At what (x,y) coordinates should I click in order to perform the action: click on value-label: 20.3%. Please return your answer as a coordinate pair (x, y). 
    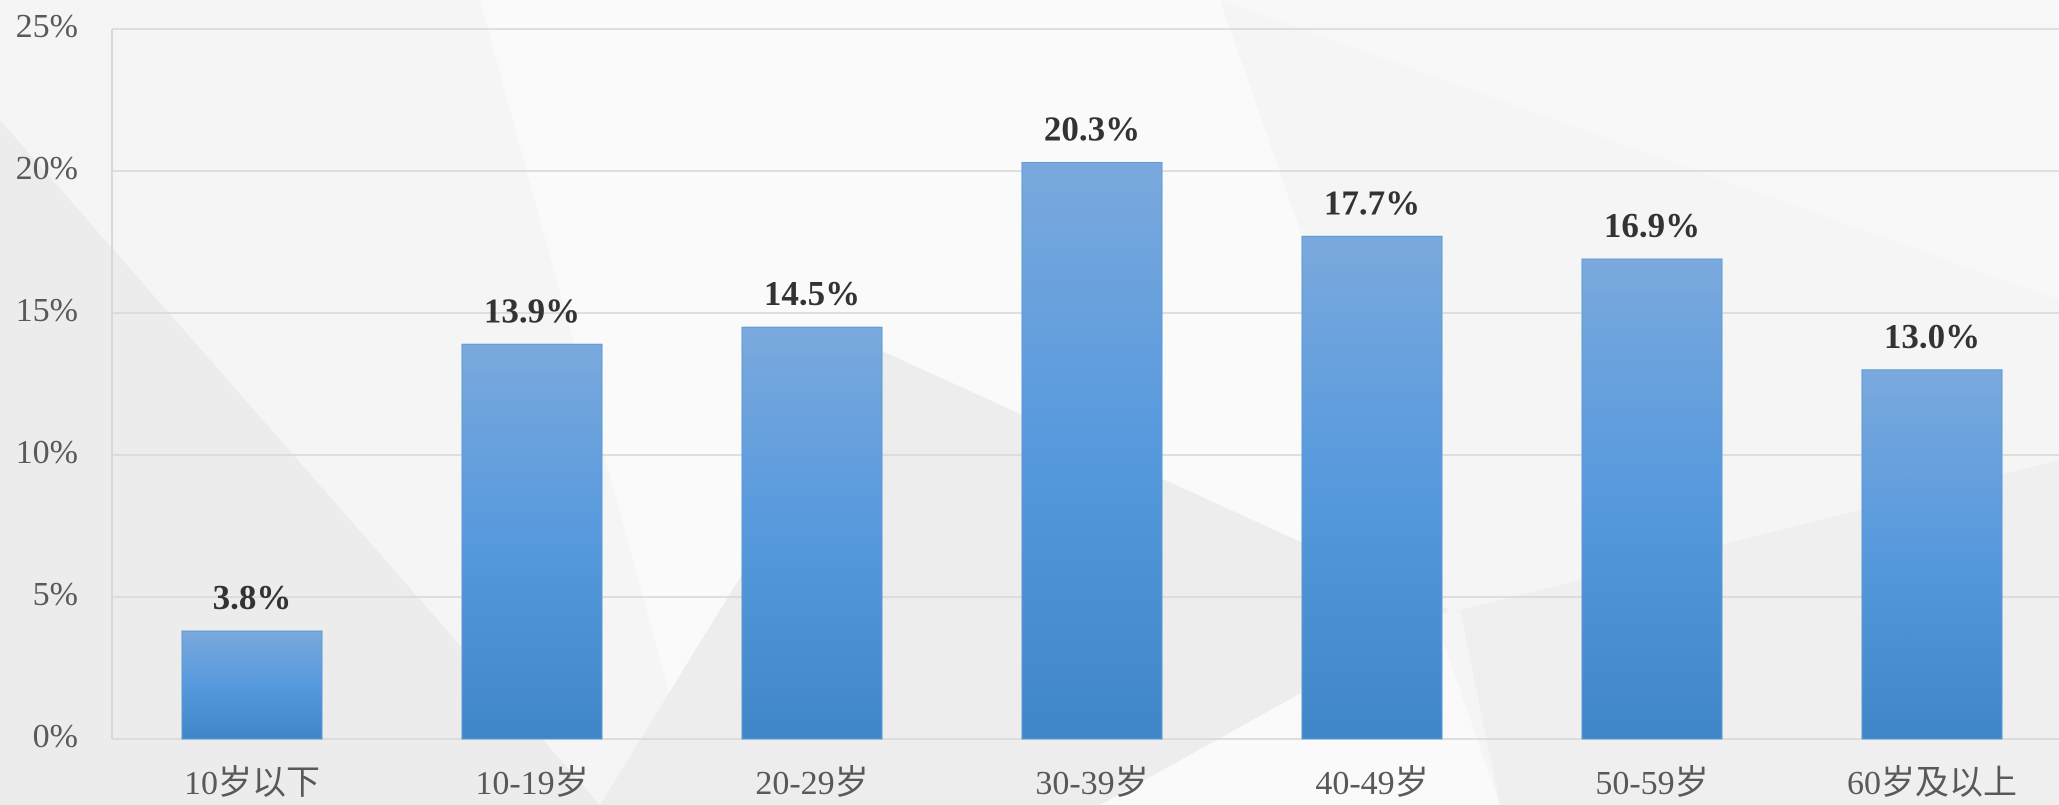
    Looking at the image, I should click on (1092, 129).